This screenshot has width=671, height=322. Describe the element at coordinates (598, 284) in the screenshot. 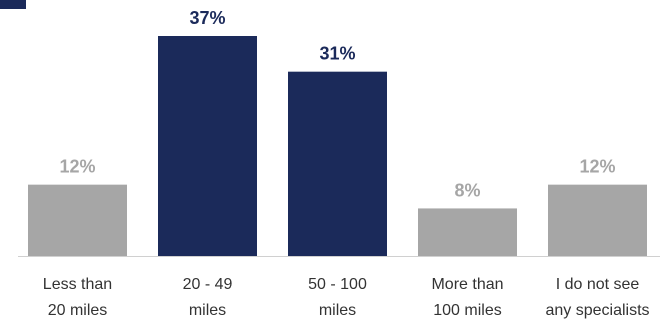

I see `category-label-5-line-1: I do not see` at that location.